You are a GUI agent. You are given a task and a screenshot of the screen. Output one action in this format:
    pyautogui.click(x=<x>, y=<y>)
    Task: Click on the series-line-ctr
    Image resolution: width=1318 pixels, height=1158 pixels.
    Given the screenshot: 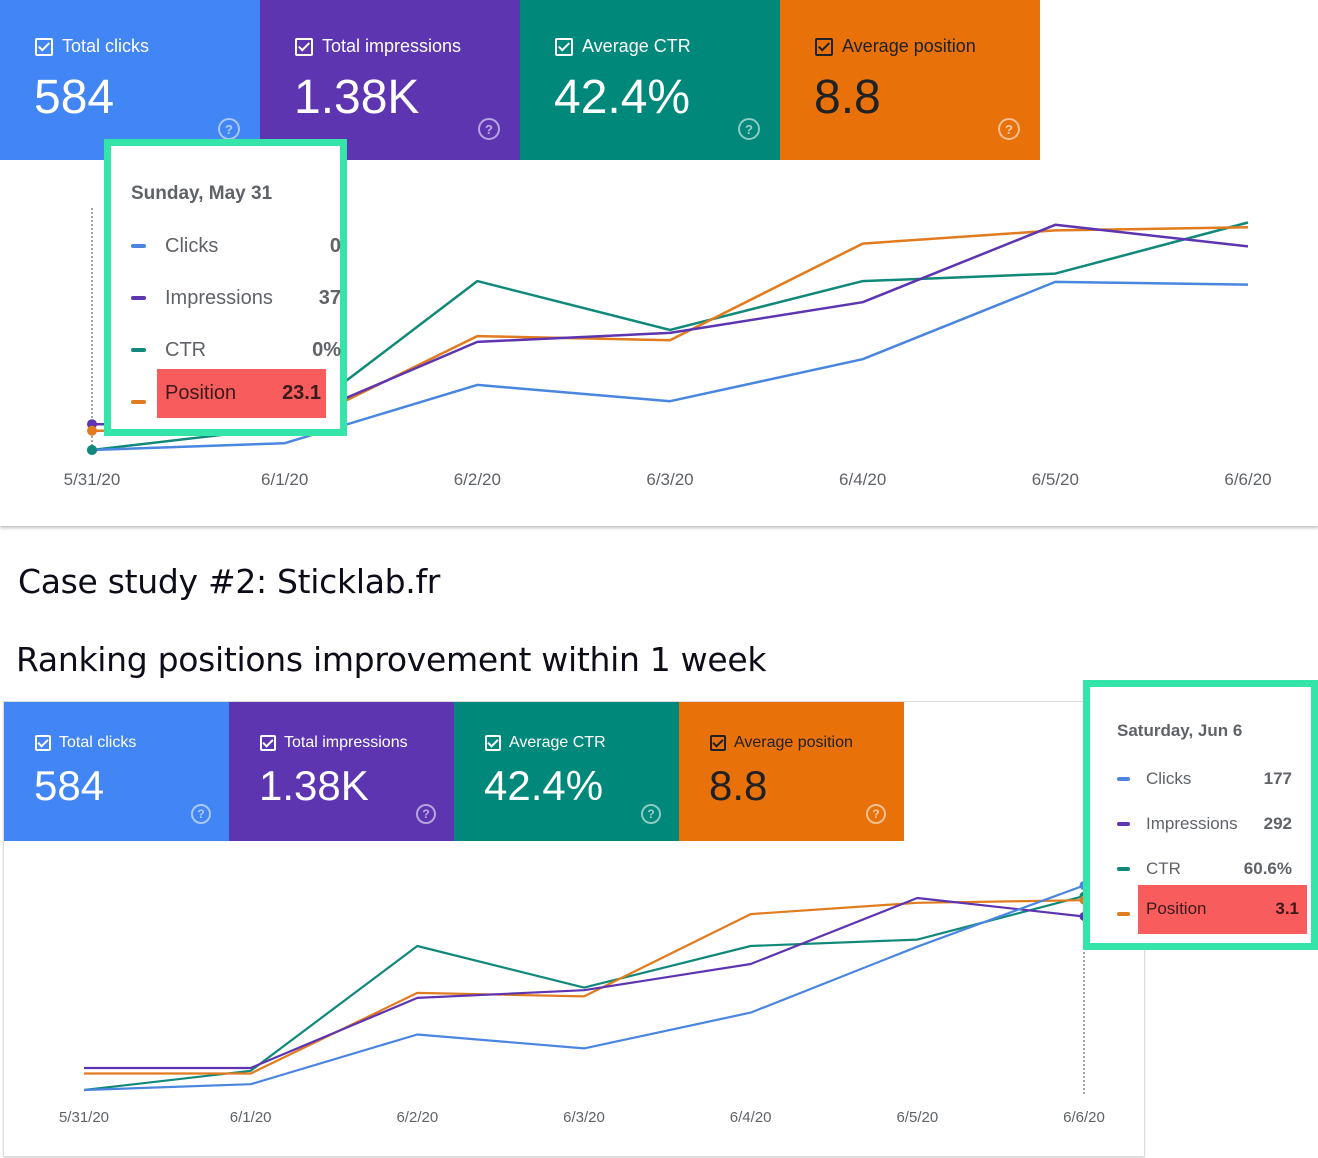 What is the action you would take?
    pyautogui.click(x=584, y=993)
    